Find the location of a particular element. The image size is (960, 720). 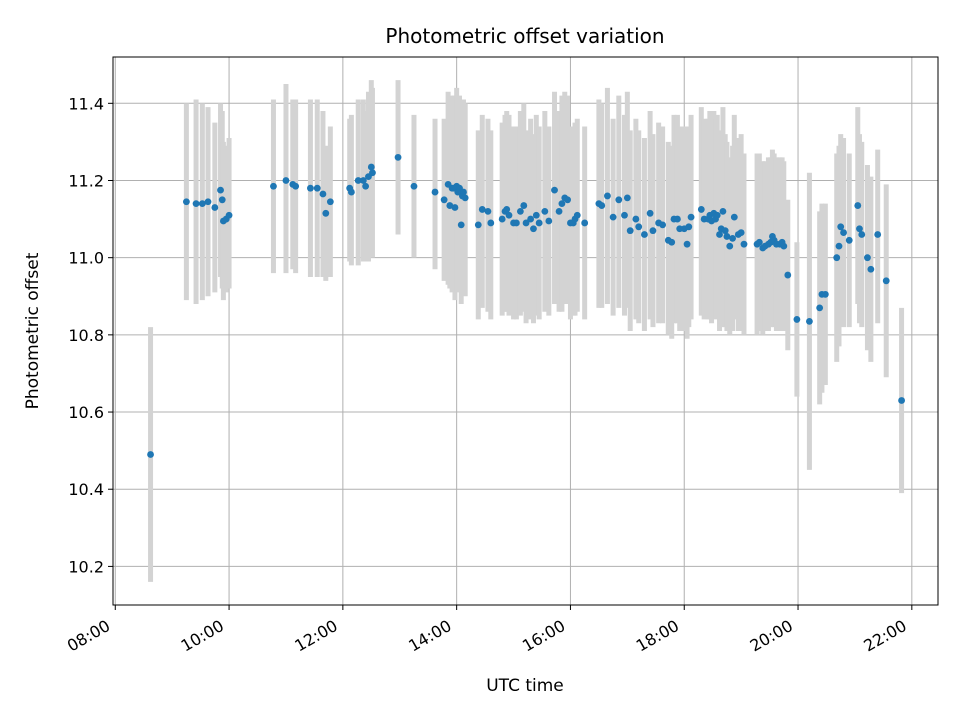

y-tick-label: 11.0 is located at coordinates (86, 258).